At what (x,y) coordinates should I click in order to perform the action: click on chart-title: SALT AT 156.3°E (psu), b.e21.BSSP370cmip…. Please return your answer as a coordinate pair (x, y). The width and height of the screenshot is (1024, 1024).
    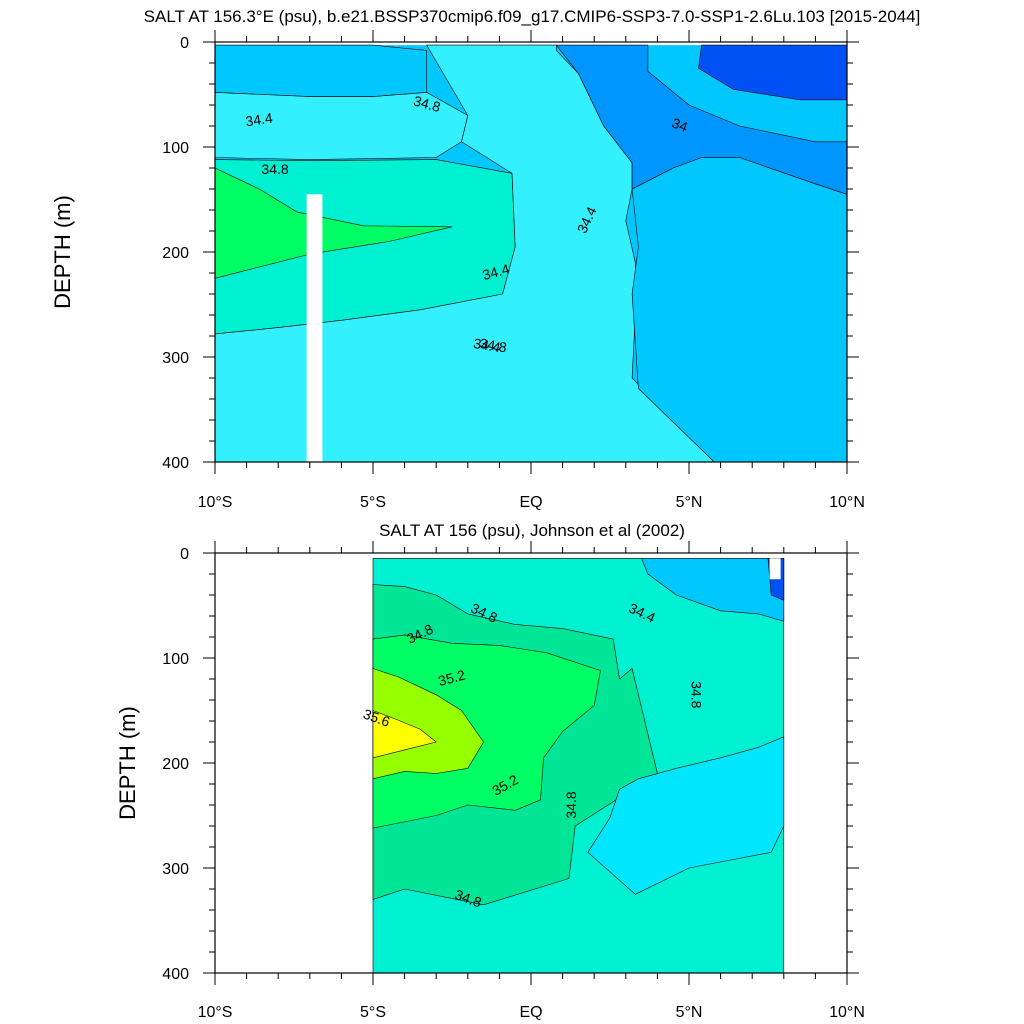
    Looking at the image, I should click on (532, 16).